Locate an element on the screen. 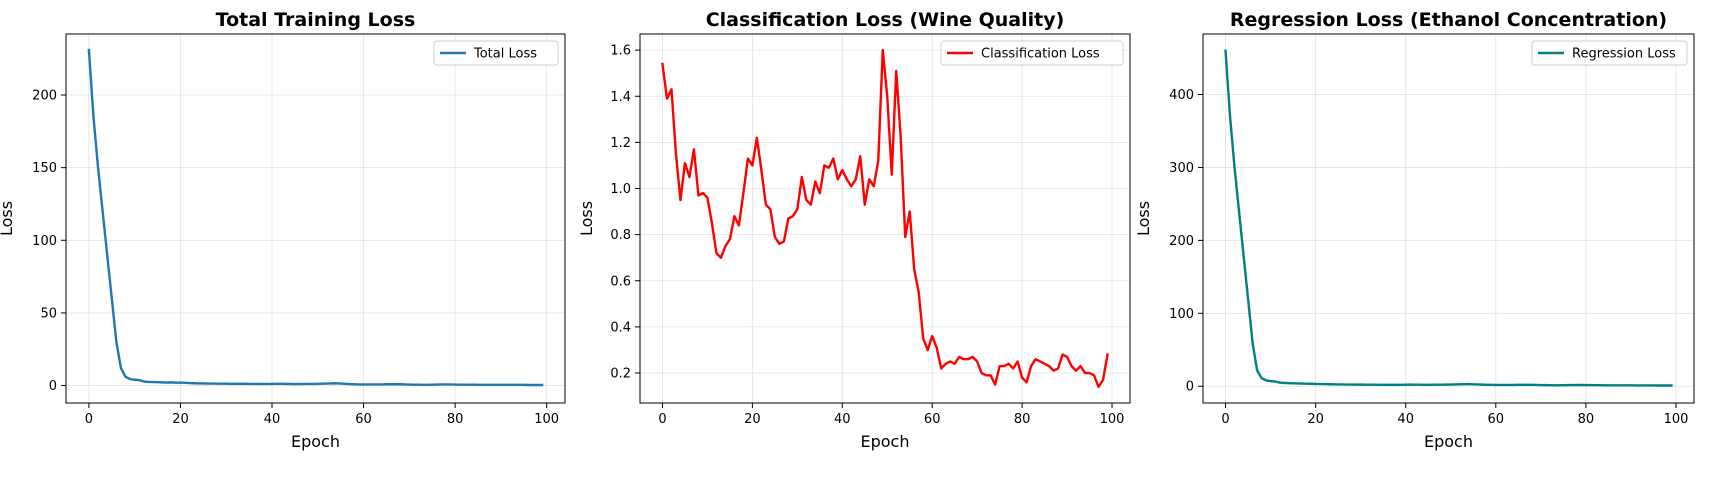 The image size is (1709, 500). legend: Total Loss is located at coordinates (496, 53).